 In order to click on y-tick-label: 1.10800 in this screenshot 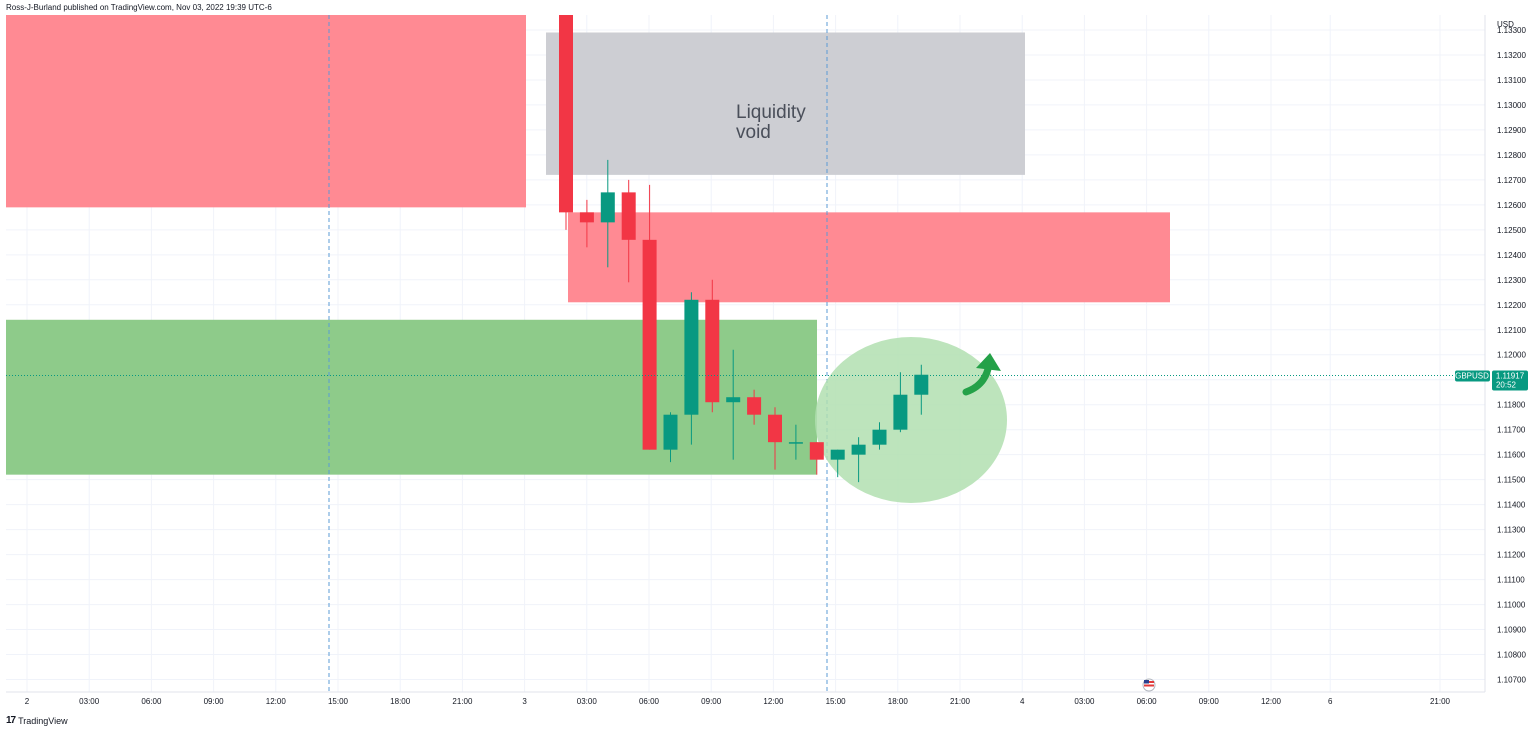, I will do `click(1511, 655)`.